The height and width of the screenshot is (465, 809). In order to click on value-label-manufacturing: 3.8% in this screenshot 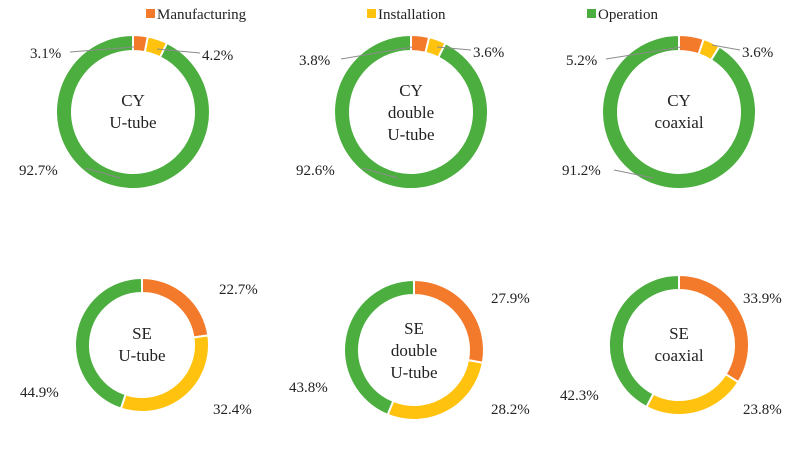, I will do `click(314, 61)`.